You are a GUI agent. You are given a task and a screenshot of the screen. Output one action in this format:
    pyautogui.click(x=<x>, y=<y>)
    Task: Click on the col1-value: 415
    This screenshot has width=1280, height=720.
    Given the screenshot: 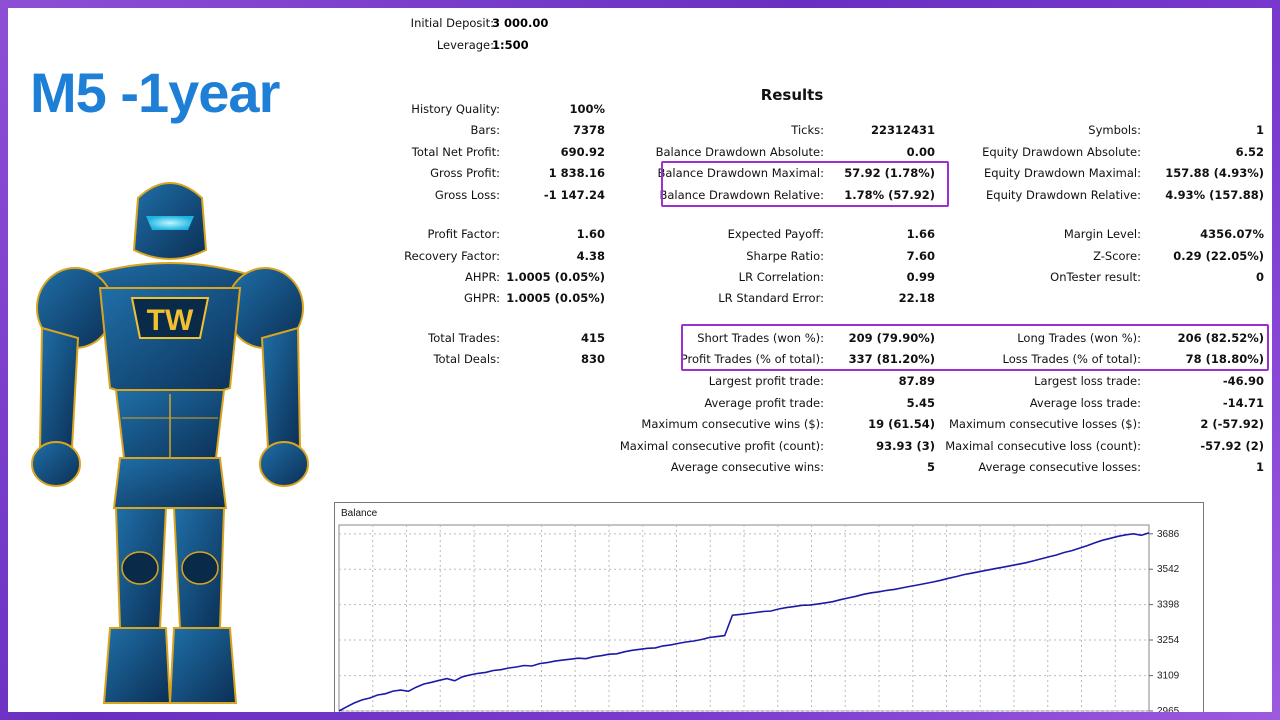 What is the action you would take?
    pyautogui.click(x=592, y=338)
    